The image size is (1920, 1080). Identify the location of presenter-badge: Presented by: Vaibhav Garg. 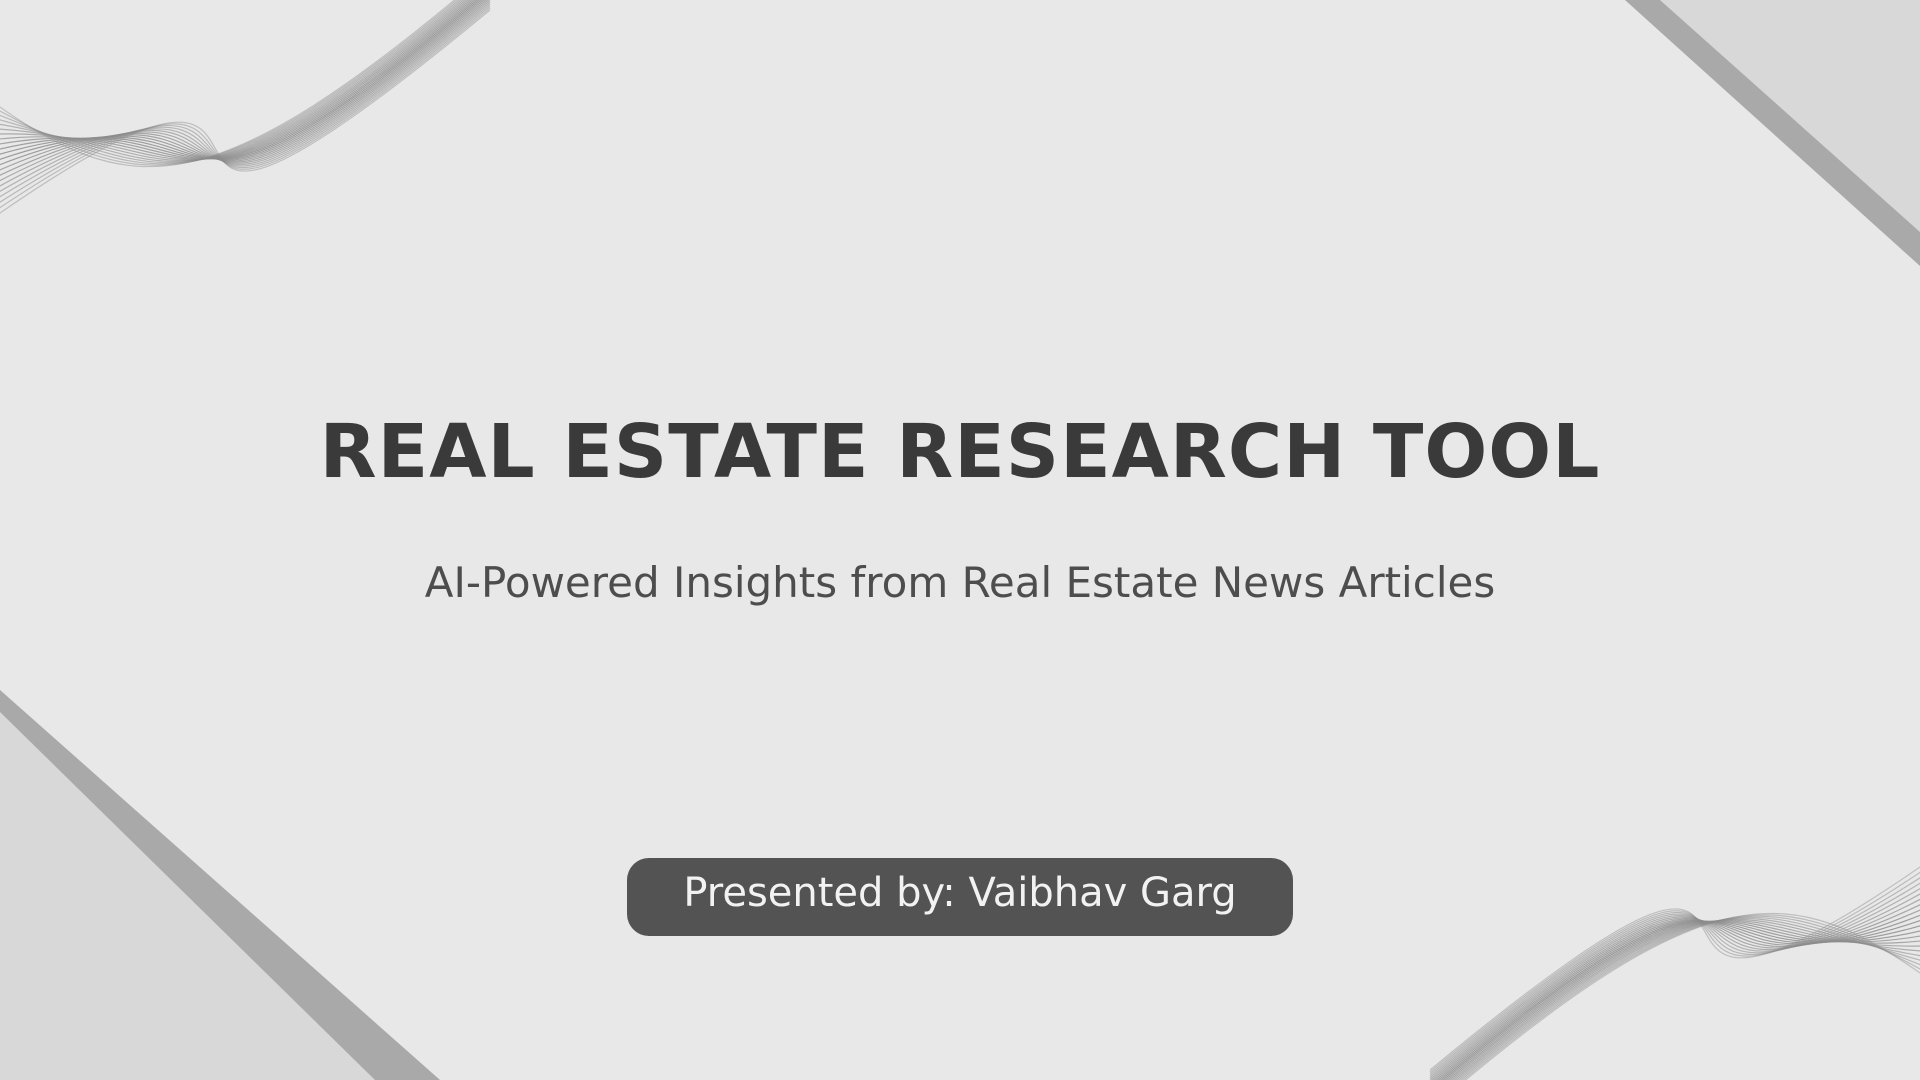
(960, 897).